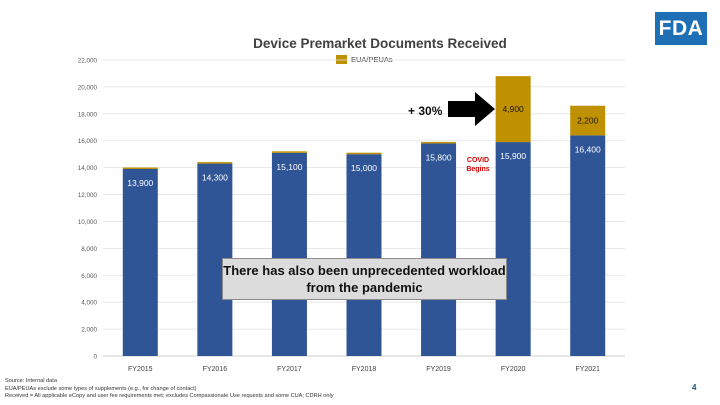  What do you see at coordinates (380, 43) in the screenshot?
I see `chart-title: Device Premarket Documents Received` at bounding box center [380, 43].